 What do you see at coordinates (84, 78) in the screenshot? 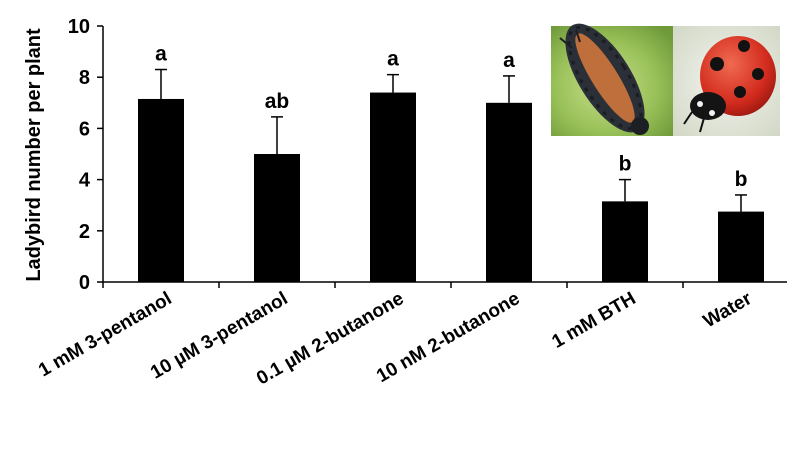
I see `y-tick-label: 8` at bounding box center [84, 78].